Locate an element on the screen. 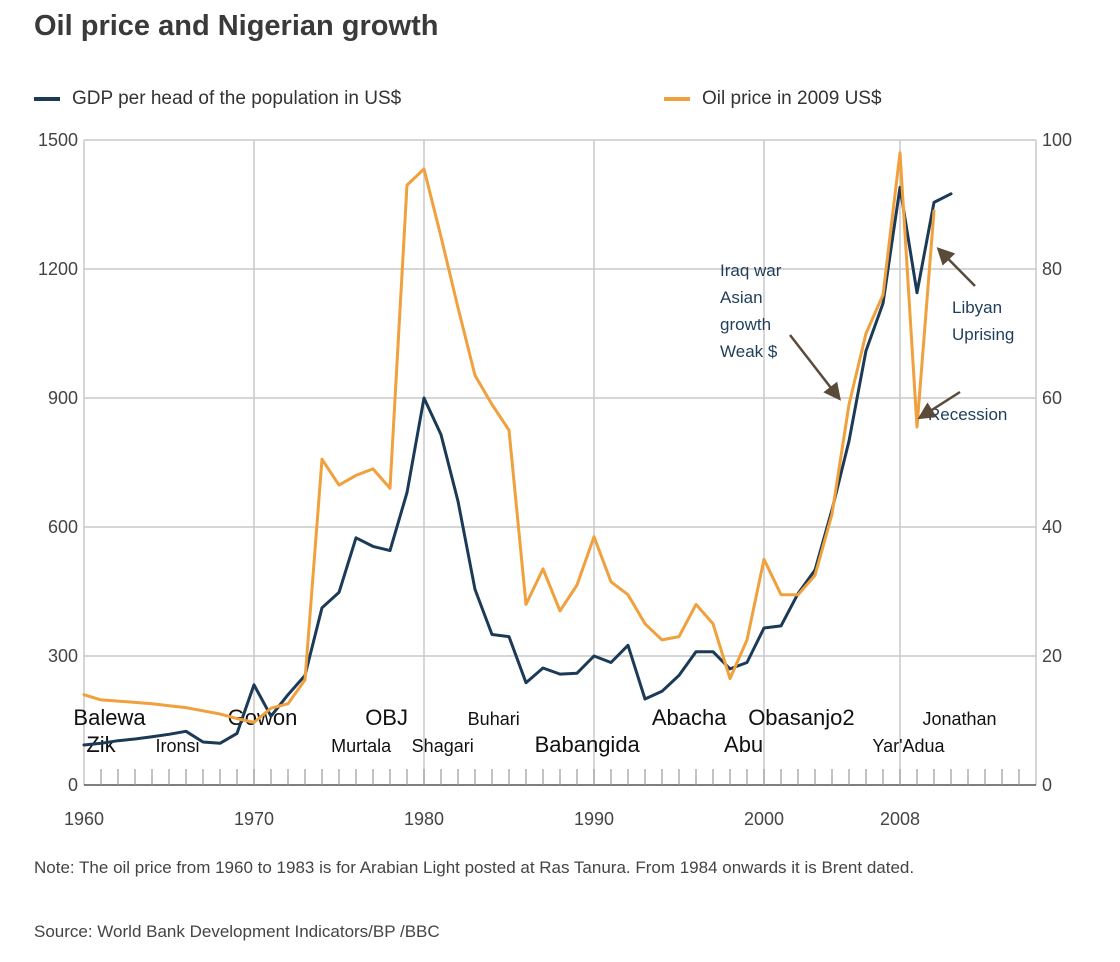 The image size is (1120, 962). y-right-tick-label: 80 is located at coordinates (1052, 269).